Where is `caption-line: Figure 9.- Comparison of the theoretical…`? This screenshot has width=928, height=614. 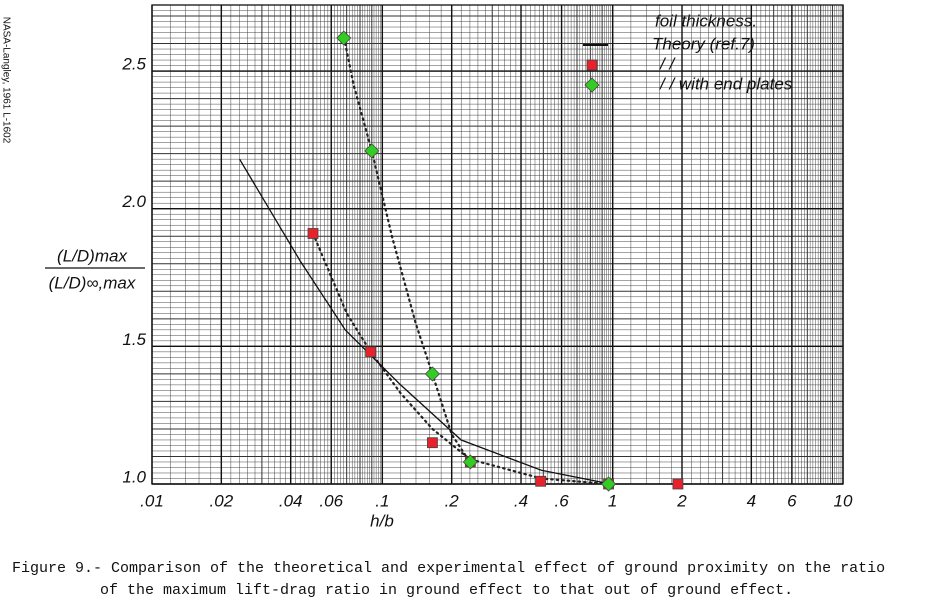
caption-line: Figure 9.- Comparison of the theoretical… is located at coordinates (448, 568).